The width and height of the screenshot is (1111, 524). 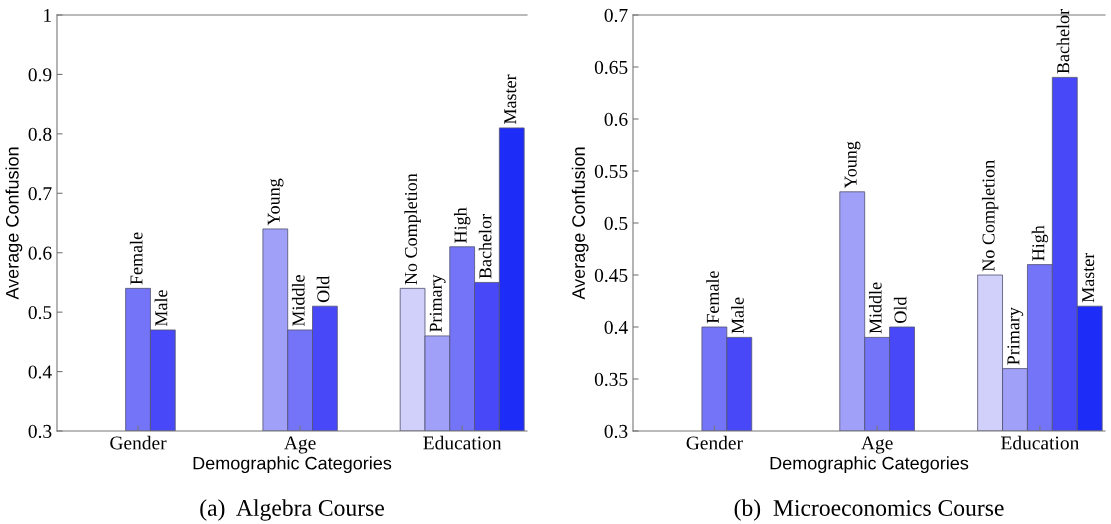 What do you see at coordinates (611, 171) in the screenshot?
I see `y-tick-label: 0.55` at bounding box center [611, 171].